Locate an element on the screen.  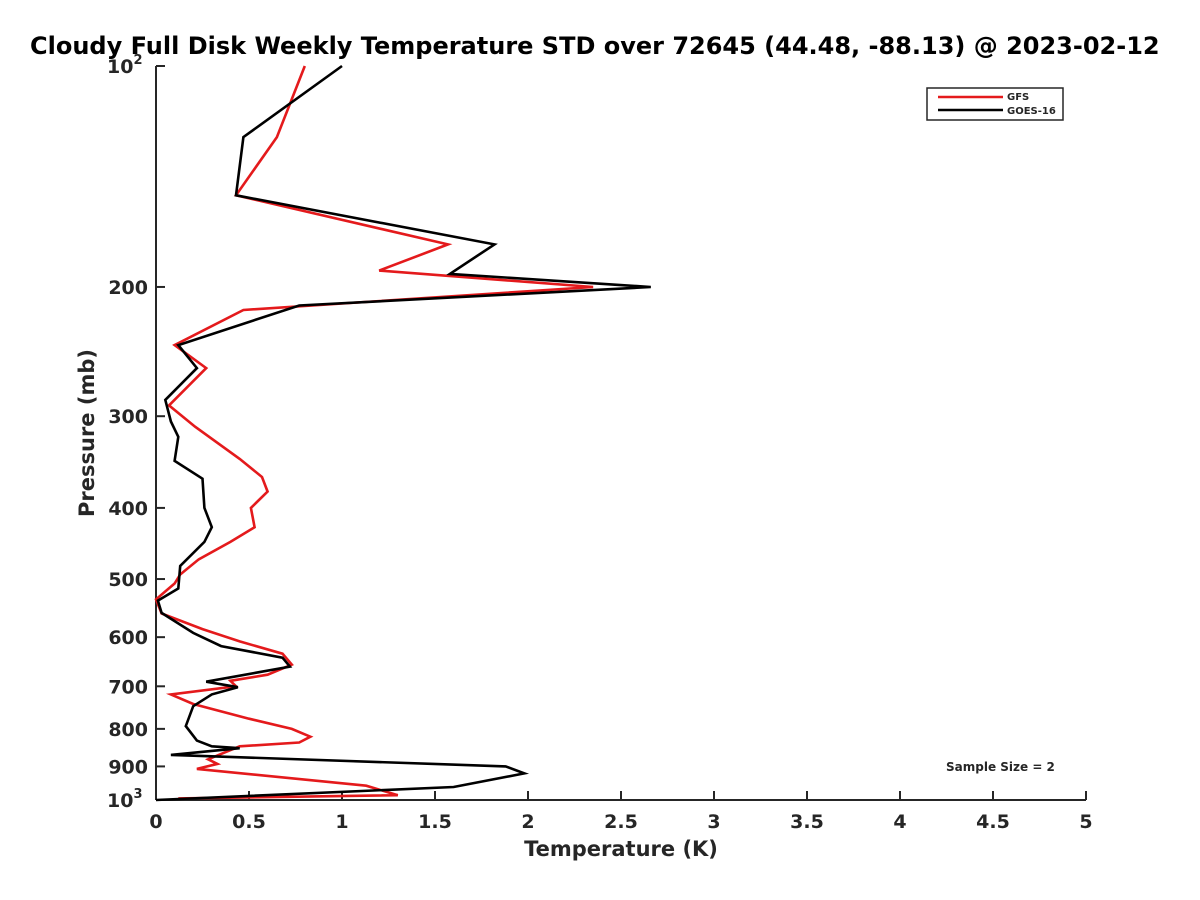
x-tick-label: 1.5 is located at coordinates (435, 822).